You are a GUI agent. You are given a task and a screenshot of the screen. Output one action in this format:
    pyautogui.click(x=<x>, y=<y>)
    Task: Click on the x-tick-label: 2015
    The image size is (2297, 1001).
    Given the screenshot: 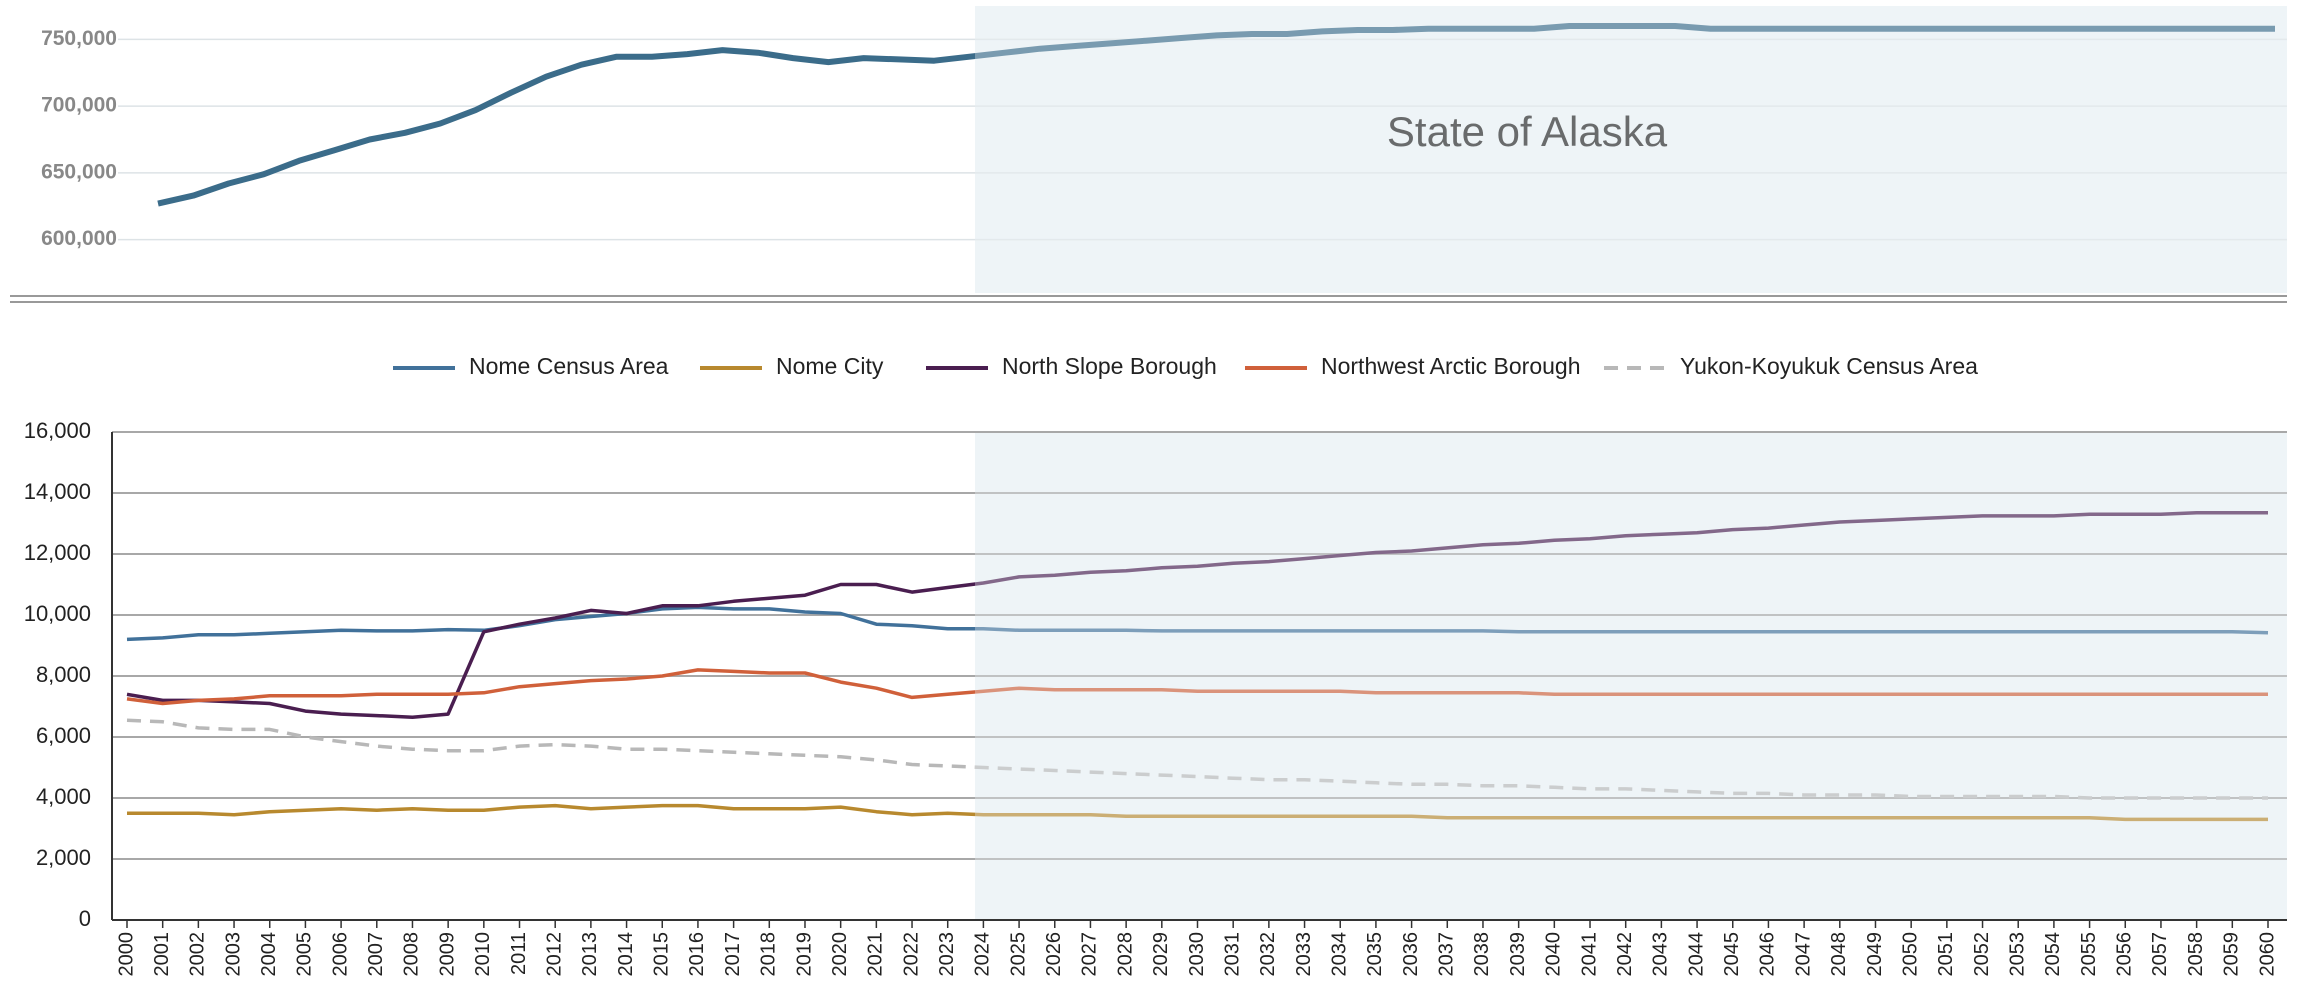 What is the action you would take?
    pyautogui.click(x=662, y=954)
    